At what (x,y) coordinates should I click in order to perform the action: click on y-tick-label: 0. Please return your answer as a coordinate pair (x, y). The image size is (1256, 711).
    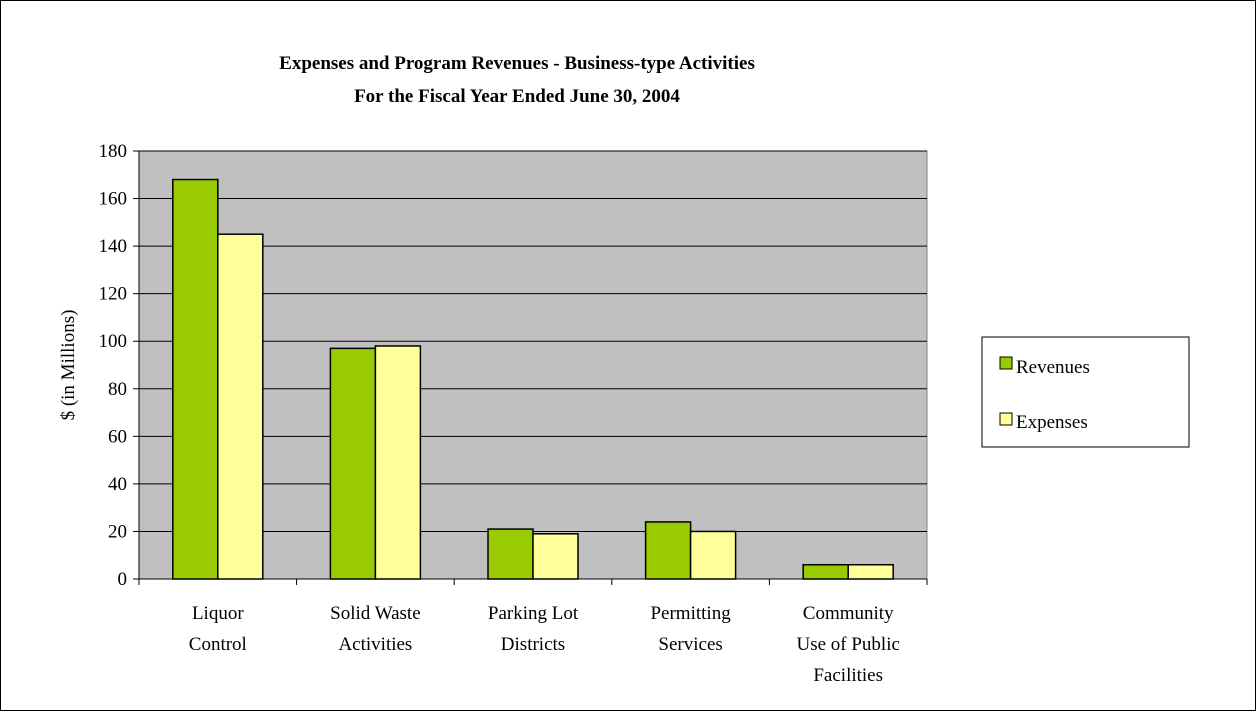
    Looking at the image, I should click on (123, 579).